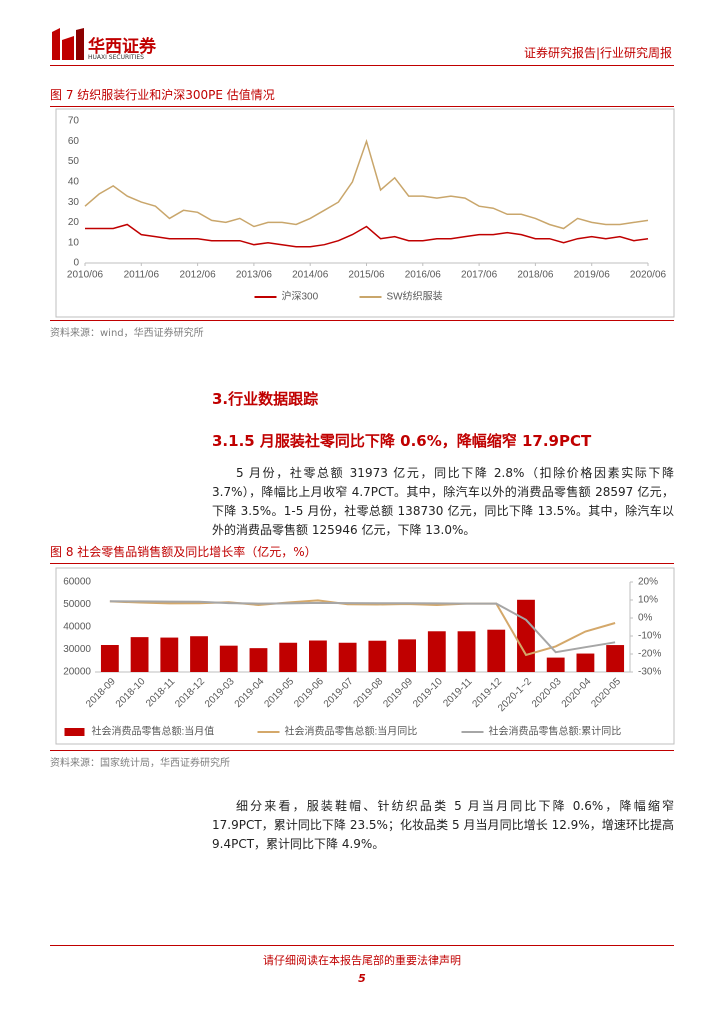  Describe the element at coordinates (122, 47) in the screenshot. I see `brand: 华西证券` at that location.